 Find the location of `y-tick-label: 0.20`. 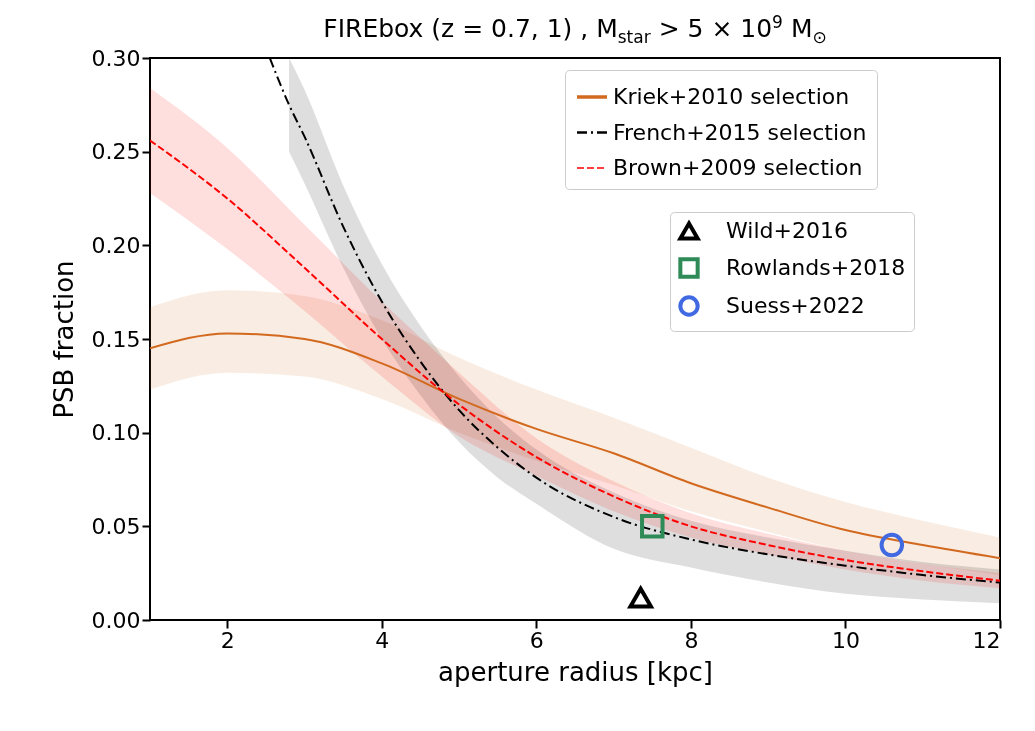

y-tick-label: 0.20 is located at coordinates (116, 245).